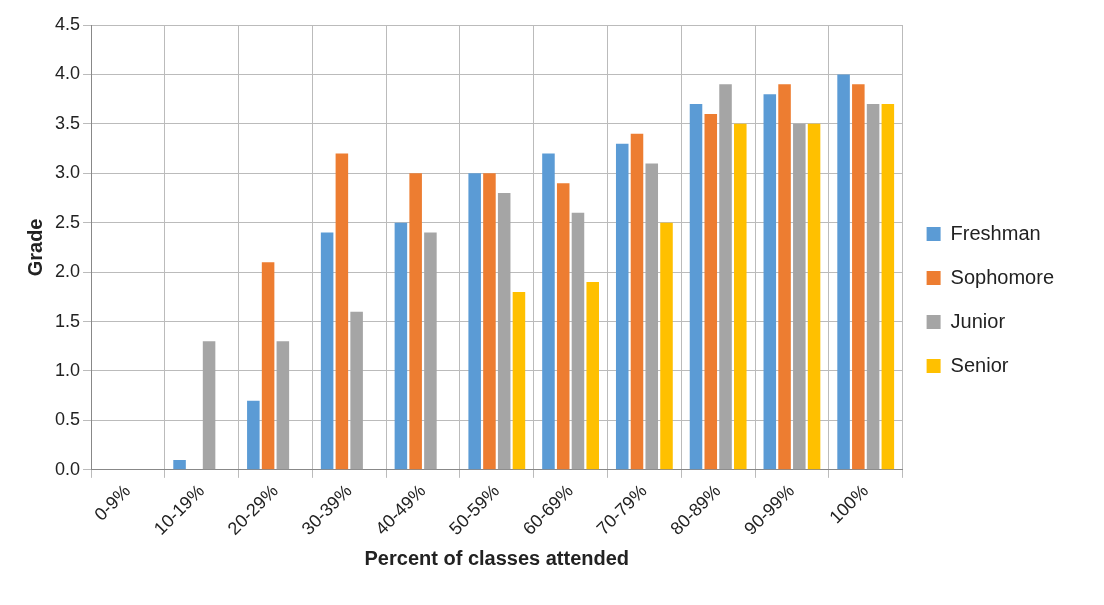  I want to click on legend-label: Freshman, so click(995, 232).